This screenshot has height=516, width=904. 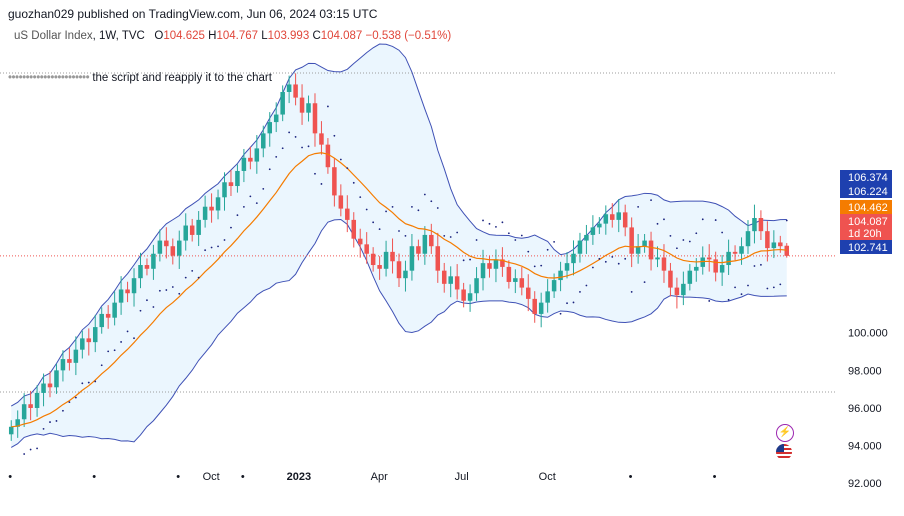 What do you see at coordinates (868, 334) in the screenshot?
I see `price-tick: 100.000` at bounding box center [868, 334].